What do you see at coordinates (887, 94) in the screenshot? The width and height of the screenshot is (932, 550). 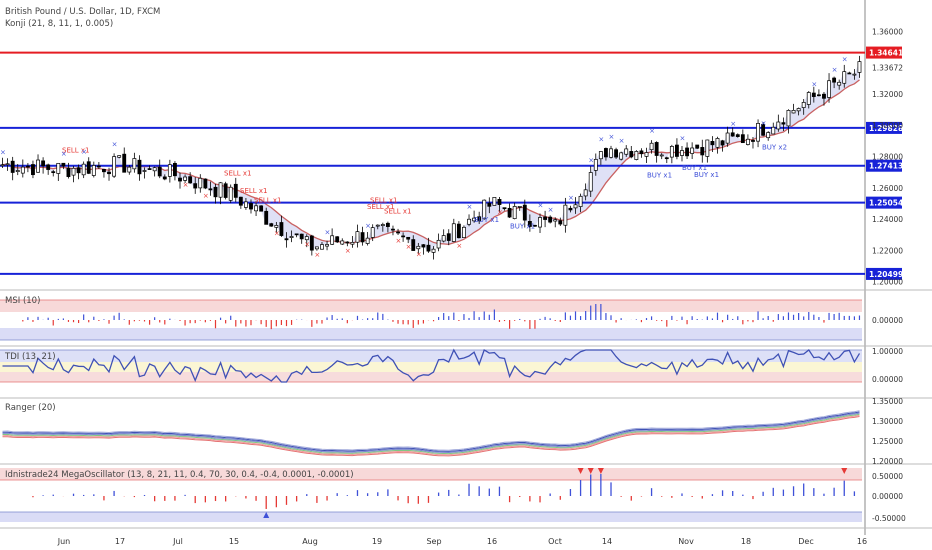 I see `price-tick-label: 1.32000` at bounding box center [887, 94].